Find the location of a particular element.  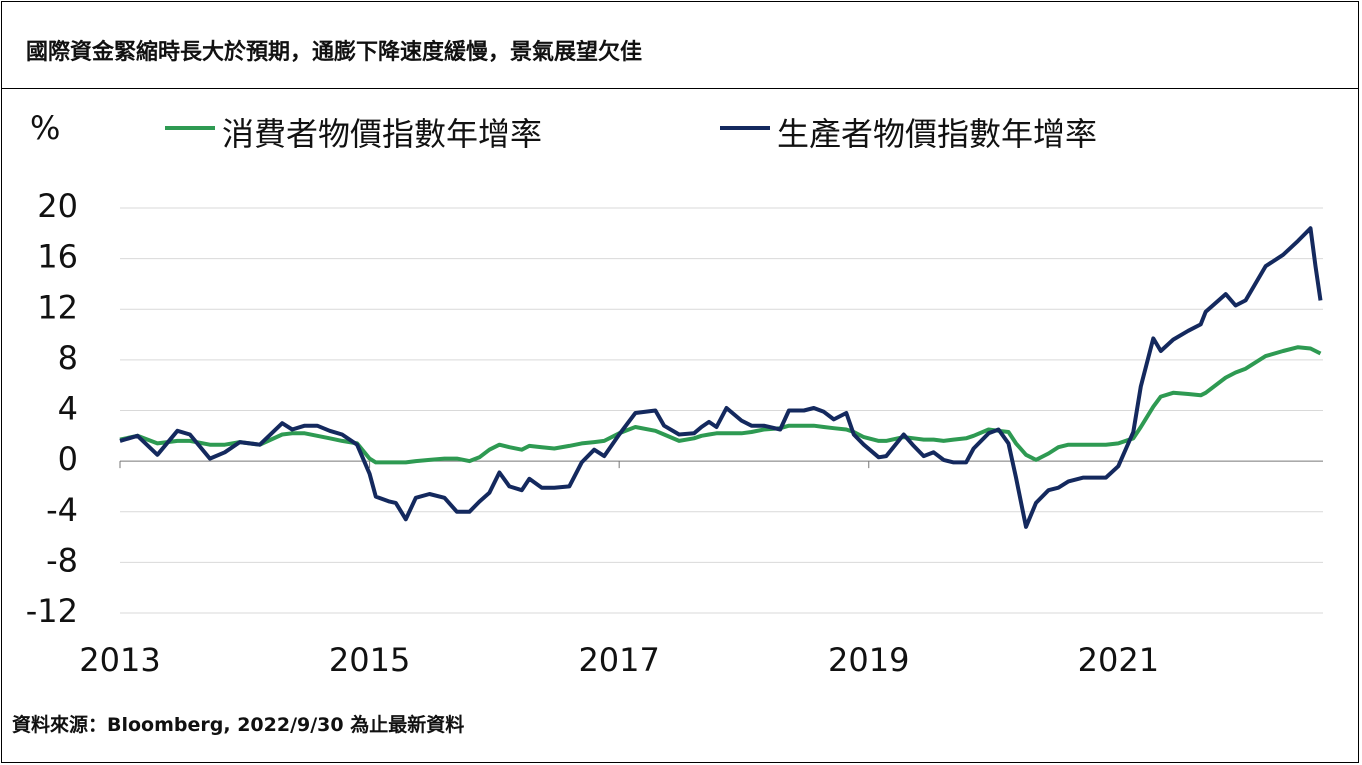

x-tick-label: 2021 is located at coordinates (1118, 660).